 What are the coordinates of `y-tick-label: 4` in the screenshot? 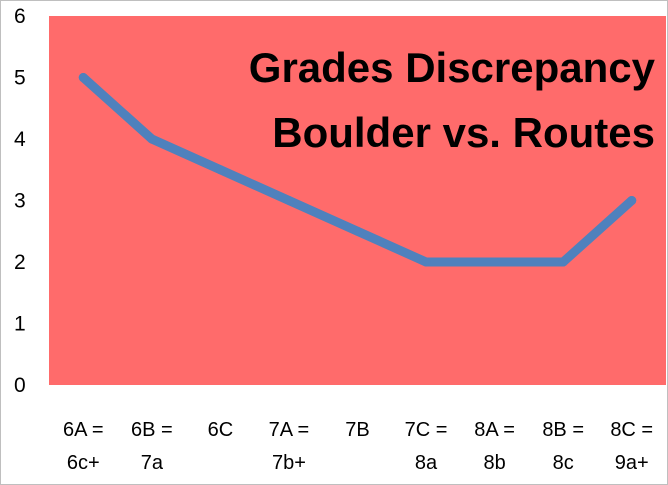 It's located at (20, 139).